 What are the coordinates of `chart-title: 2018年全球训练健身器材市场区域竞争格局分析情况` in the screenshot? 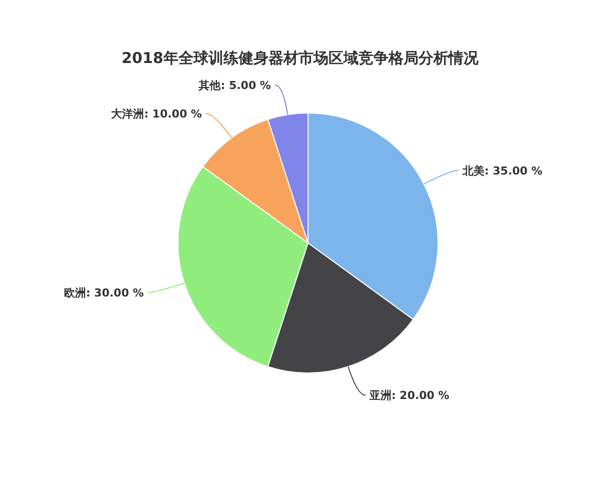 It's located at (301, 58).